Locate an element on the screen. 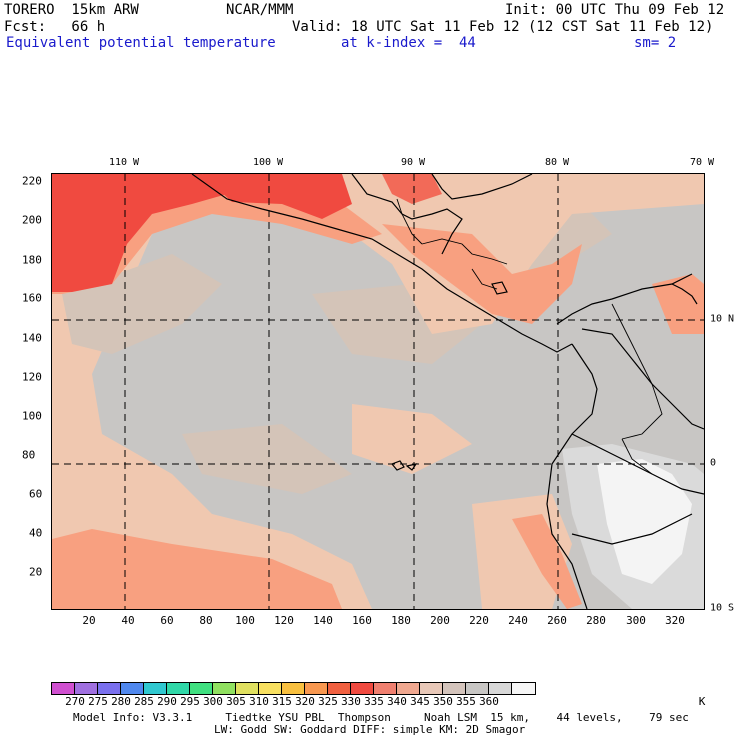  colorbar-unit: K is located at coordinates (702, 701).